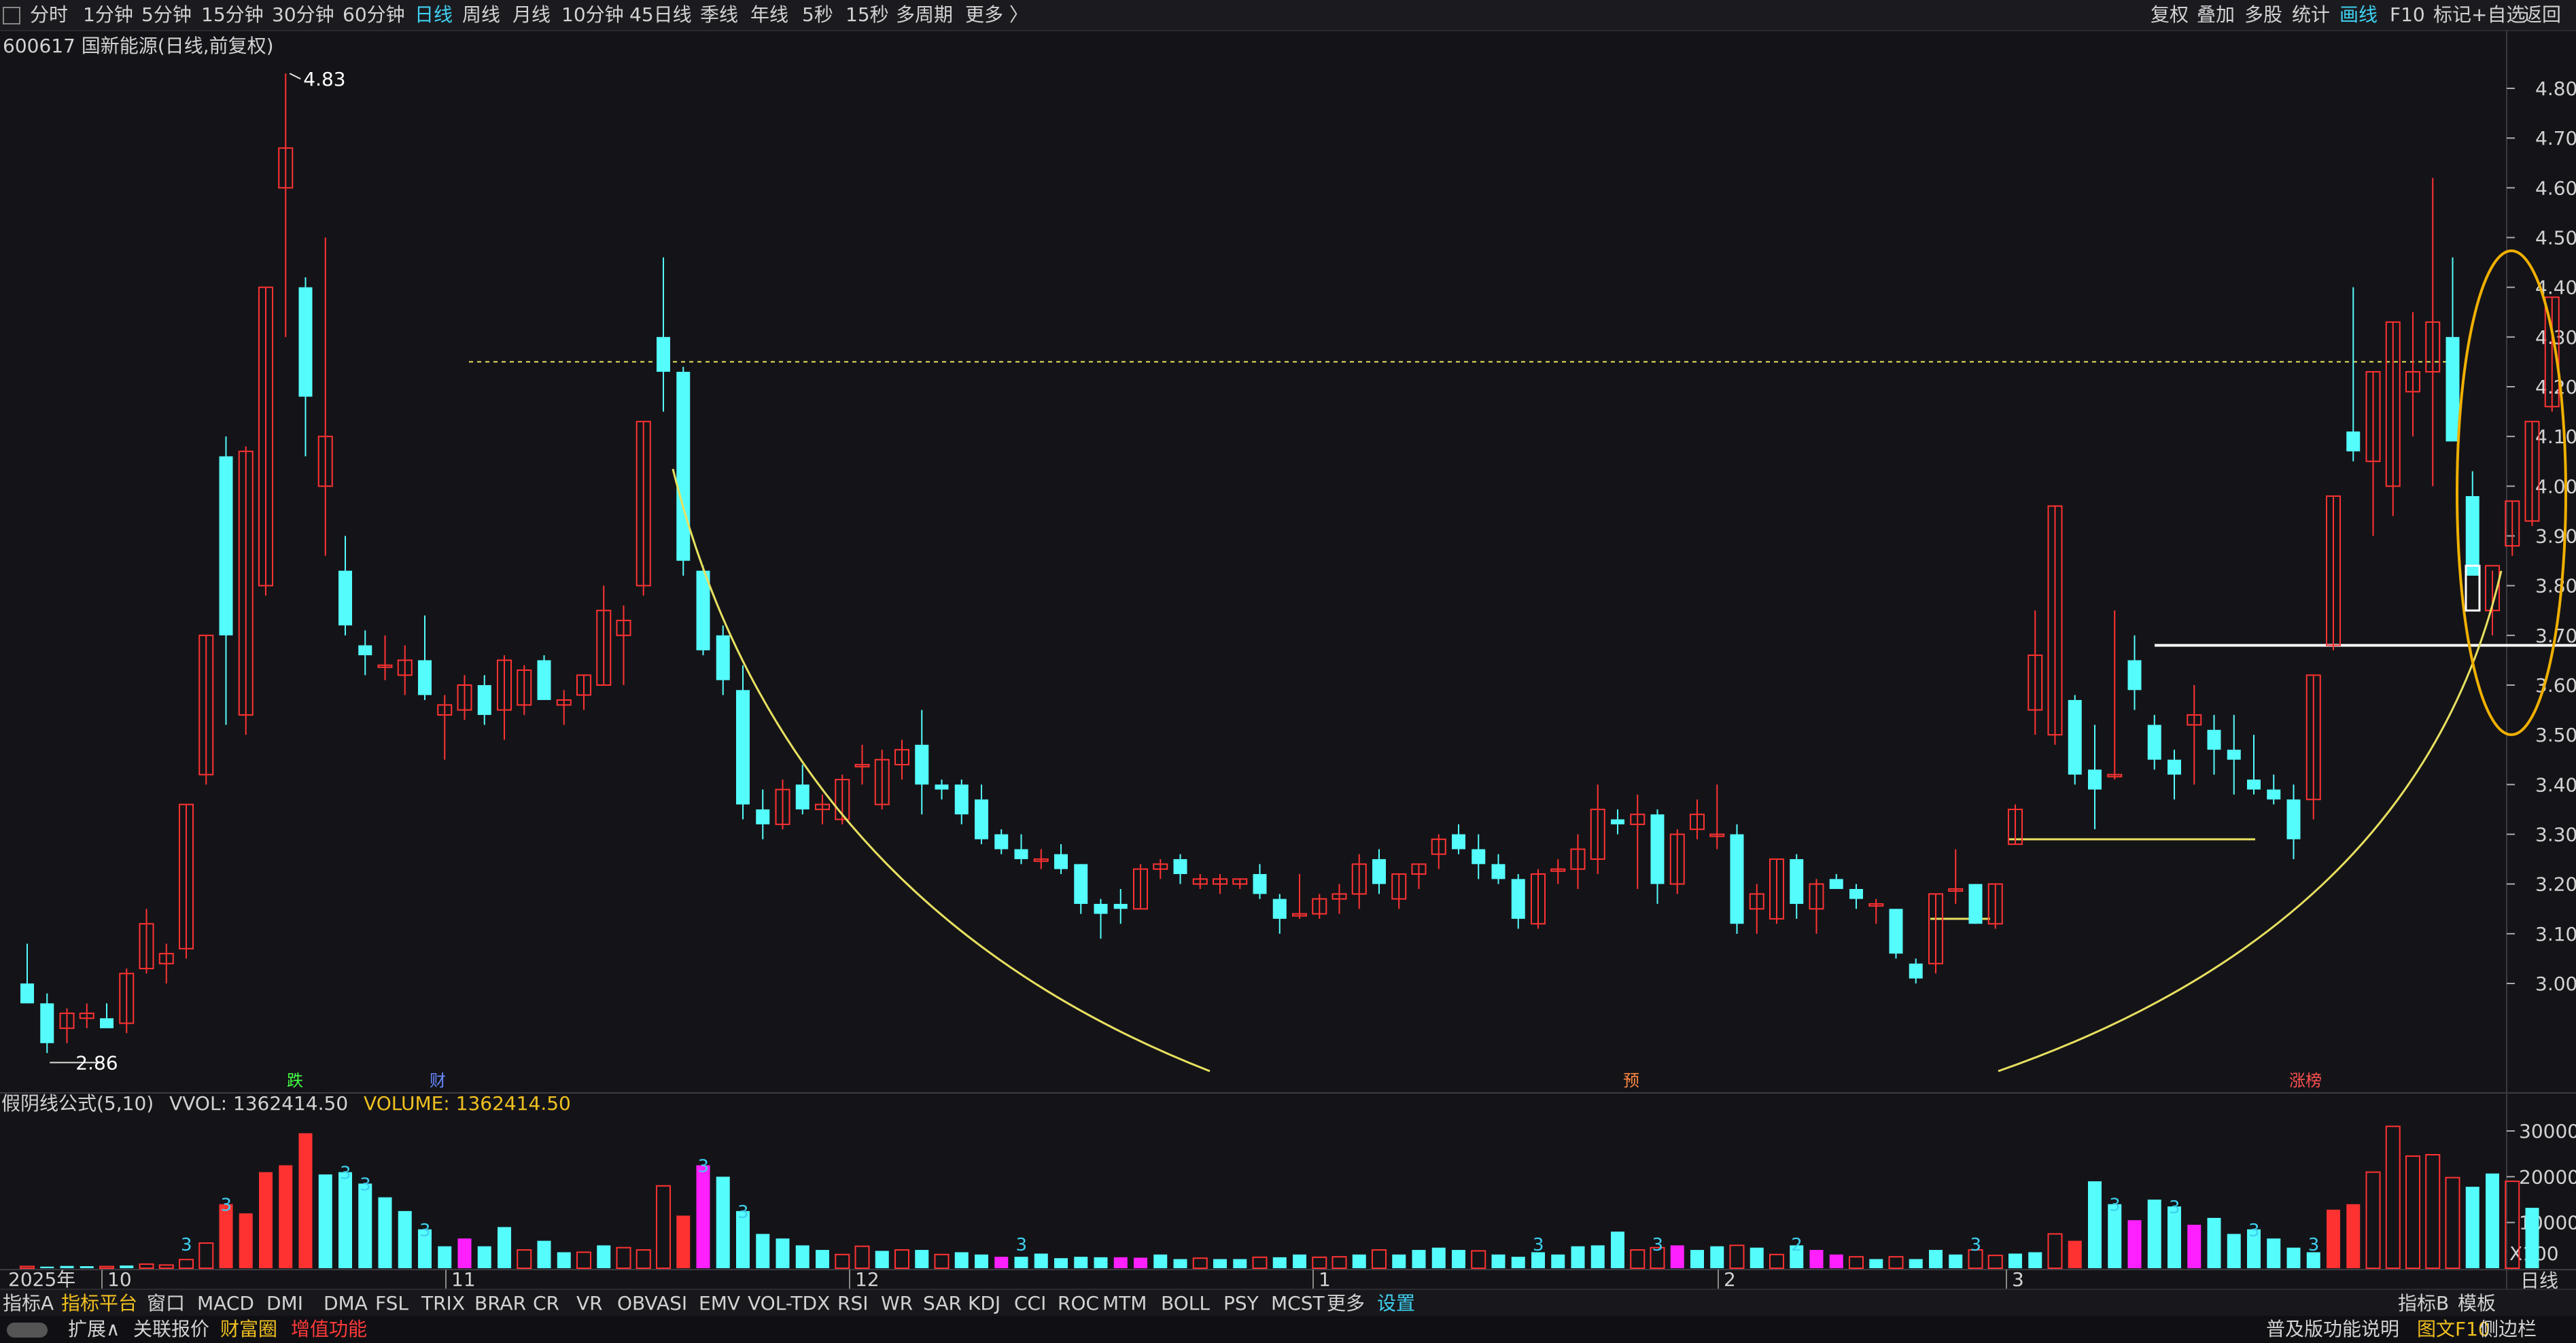 The image size is (2576, 1343). Describe the element at coordinates (2477, 1303) in the screenshot. I see `indicator-right-1: 模板` at that location.